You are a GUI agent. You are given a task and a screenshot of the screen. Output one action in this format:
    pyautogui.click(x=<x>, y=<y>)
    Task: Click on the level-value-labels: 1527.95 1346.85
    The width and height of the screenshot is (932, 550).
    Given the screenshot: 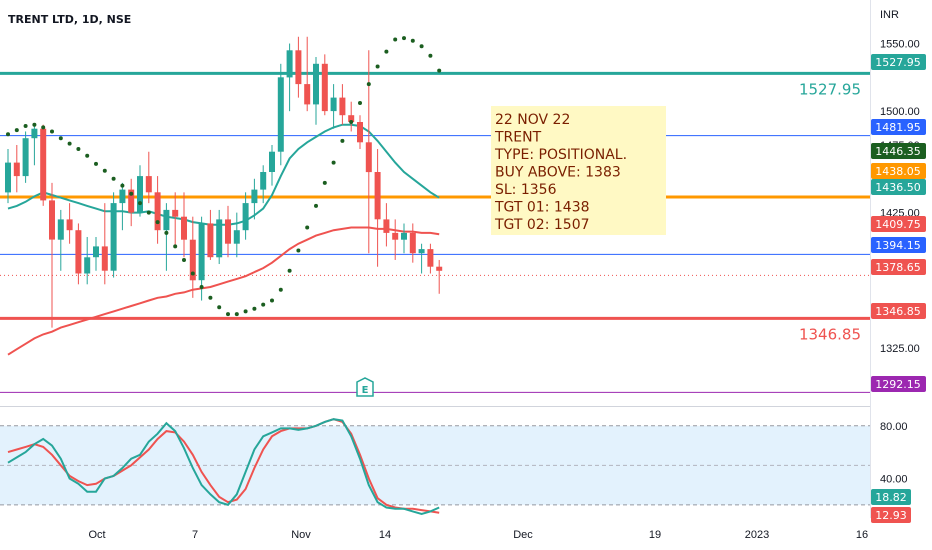 What is the action you would take?
    pyautogui.click(x=830, y=211)
    